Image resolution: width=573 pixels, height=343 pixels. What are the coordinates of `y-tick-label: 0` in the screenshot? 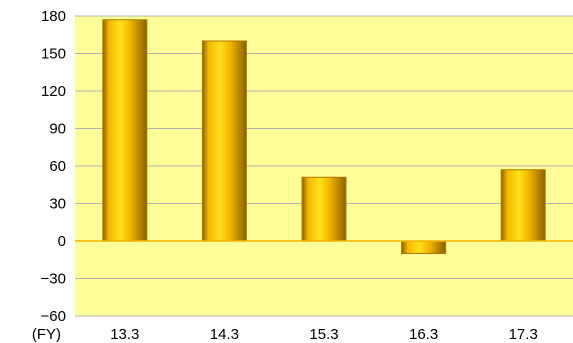 It's located at (62, 241).